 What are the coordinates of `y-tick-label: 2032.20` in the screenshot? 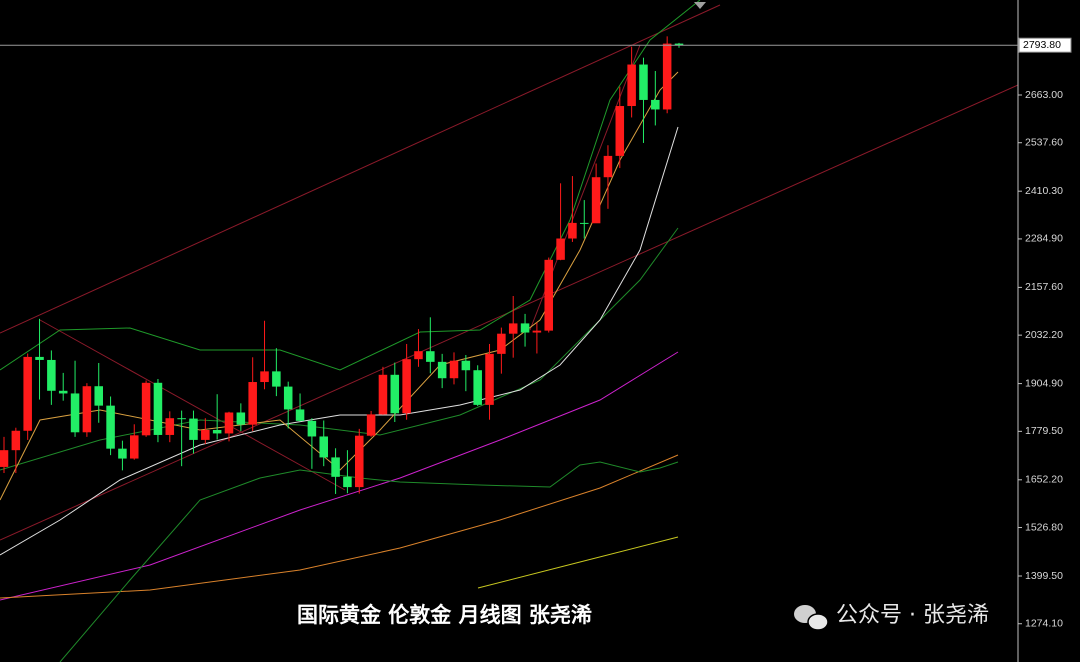 It's located at (1044, 335).